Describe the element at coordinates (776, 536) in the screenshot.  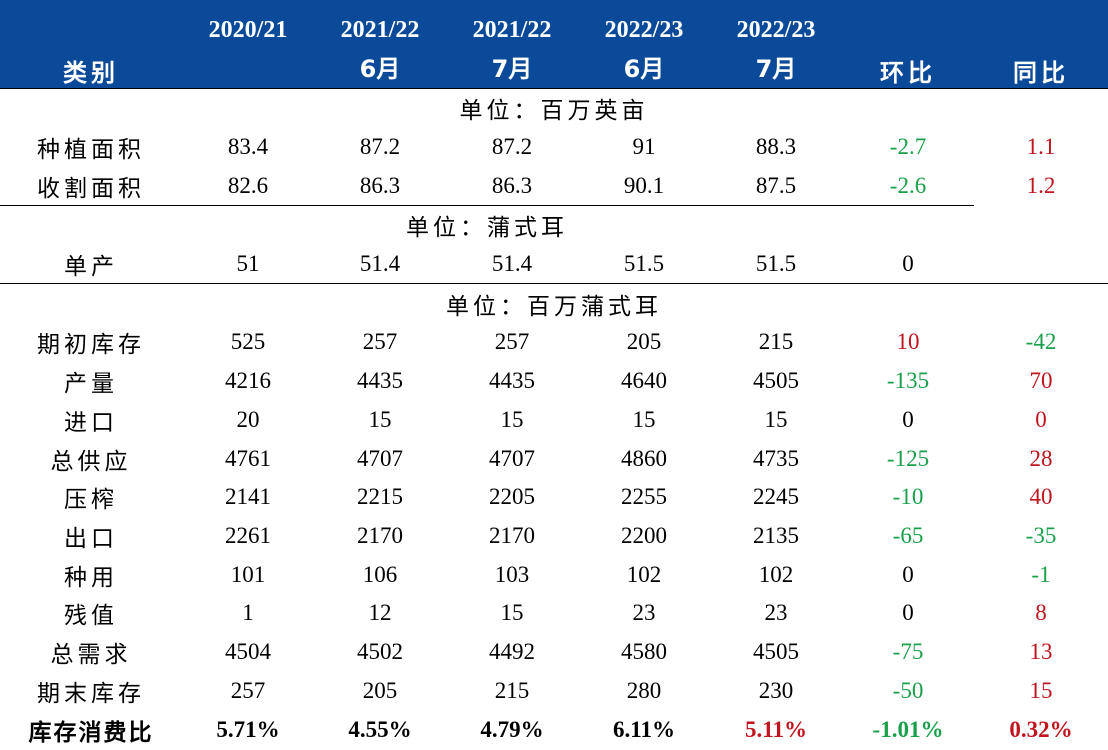
I see `value-cell: 2135` at that location.